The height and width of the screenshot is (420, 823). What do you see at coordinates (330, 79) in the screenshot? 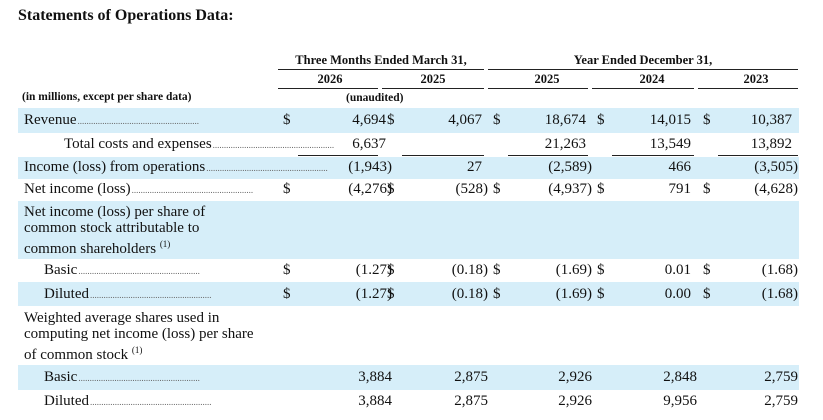
I see `year-header-2026: 2026` at bounding box center [330, 79].